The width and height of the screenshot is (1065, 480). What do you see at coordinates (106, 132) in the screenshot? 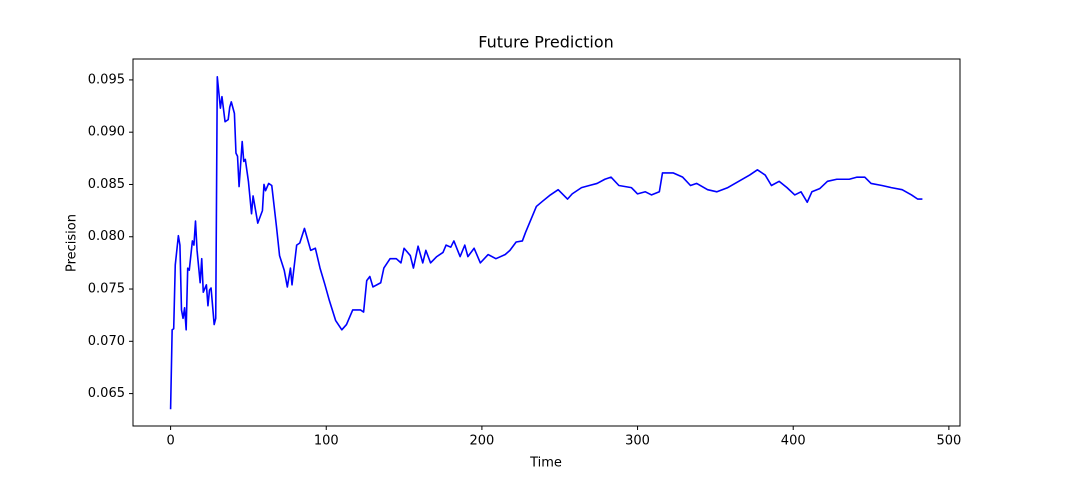
I see `y-tick-label: 0.090` at bounding box center [106, 132].